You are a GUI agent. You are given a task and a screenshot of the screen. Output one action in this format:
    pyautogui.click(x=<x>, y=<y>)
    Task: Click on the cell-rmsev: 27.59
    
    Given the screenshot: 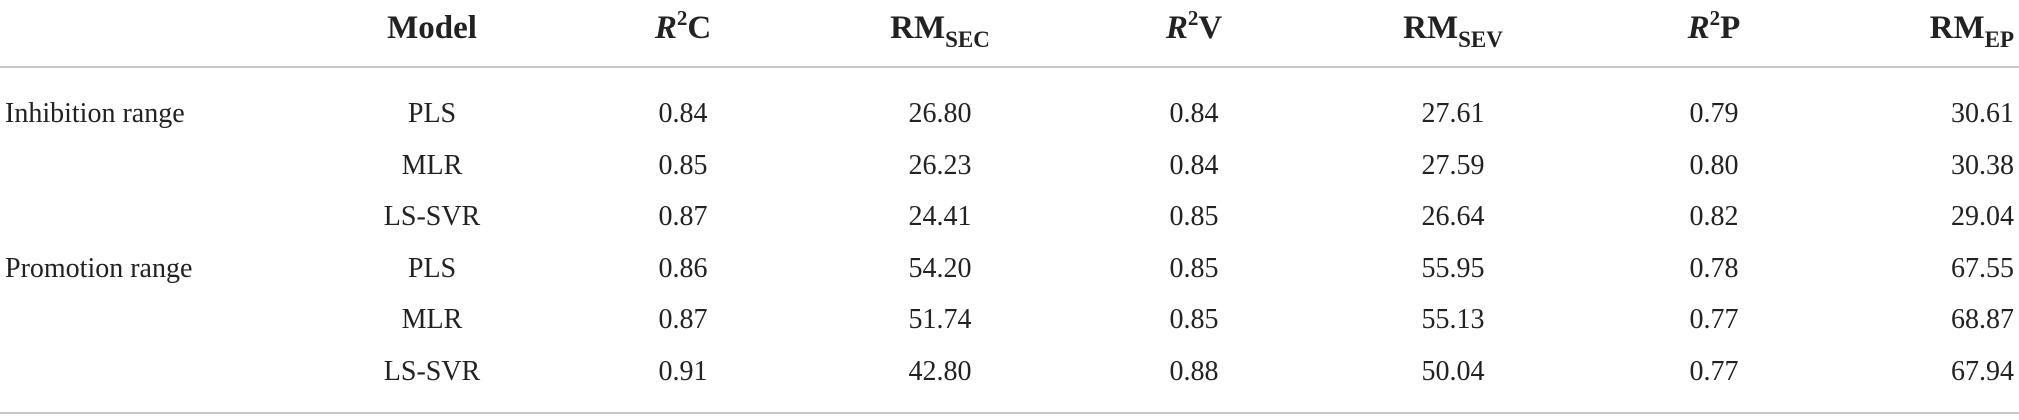 What is the action you would take?
    pyautogui.click(x=1453, y=165)
    